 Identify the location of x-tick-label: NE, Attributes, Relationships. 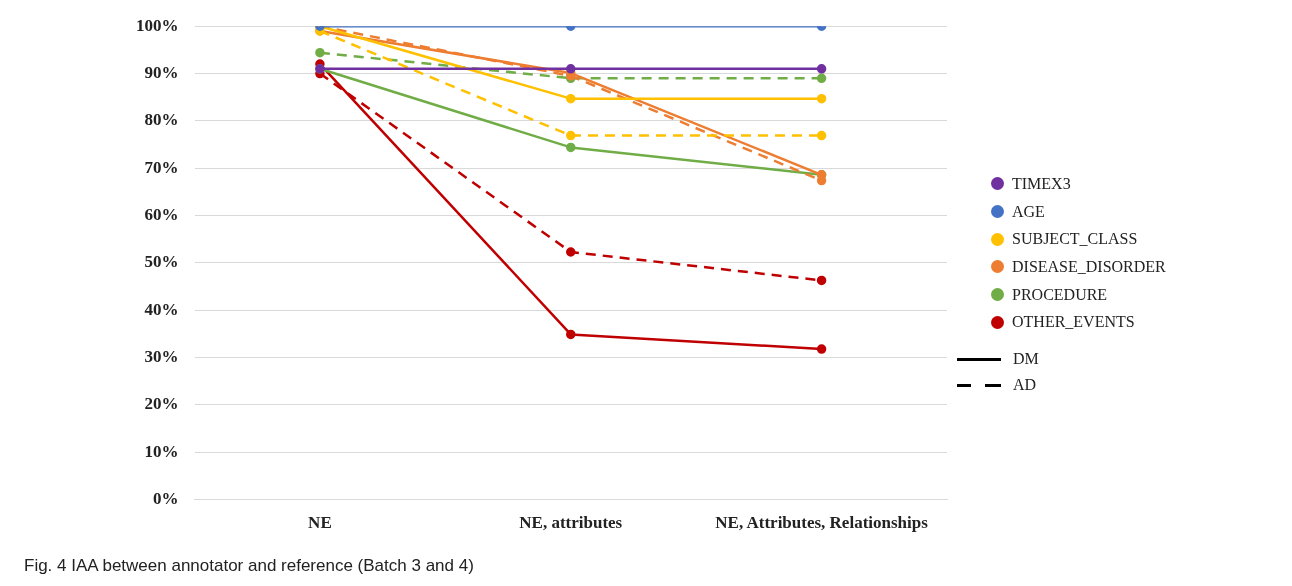
(822, 523).